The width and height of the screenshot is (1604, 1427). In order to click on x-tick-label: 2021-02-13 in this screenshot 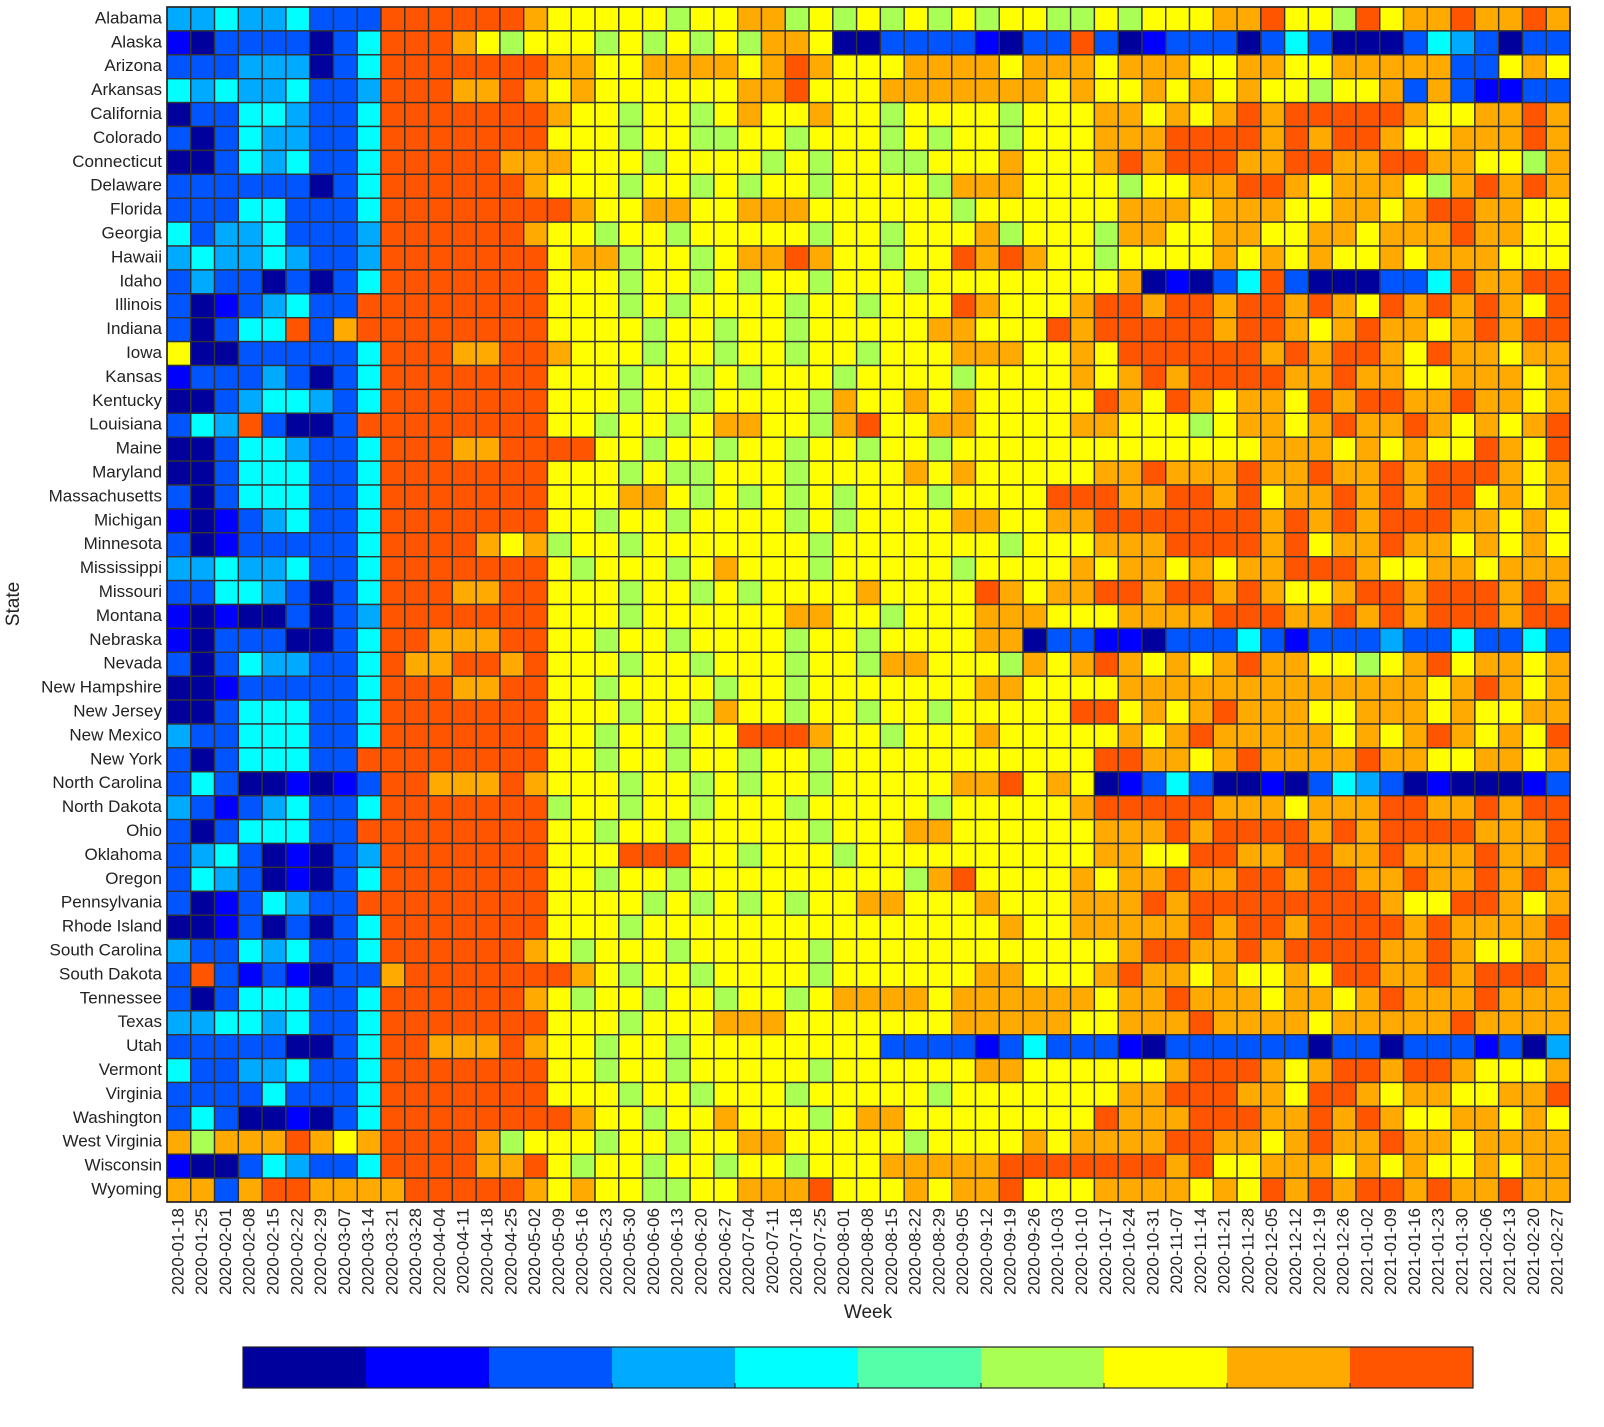, I will do `click(1509, 1251)`.